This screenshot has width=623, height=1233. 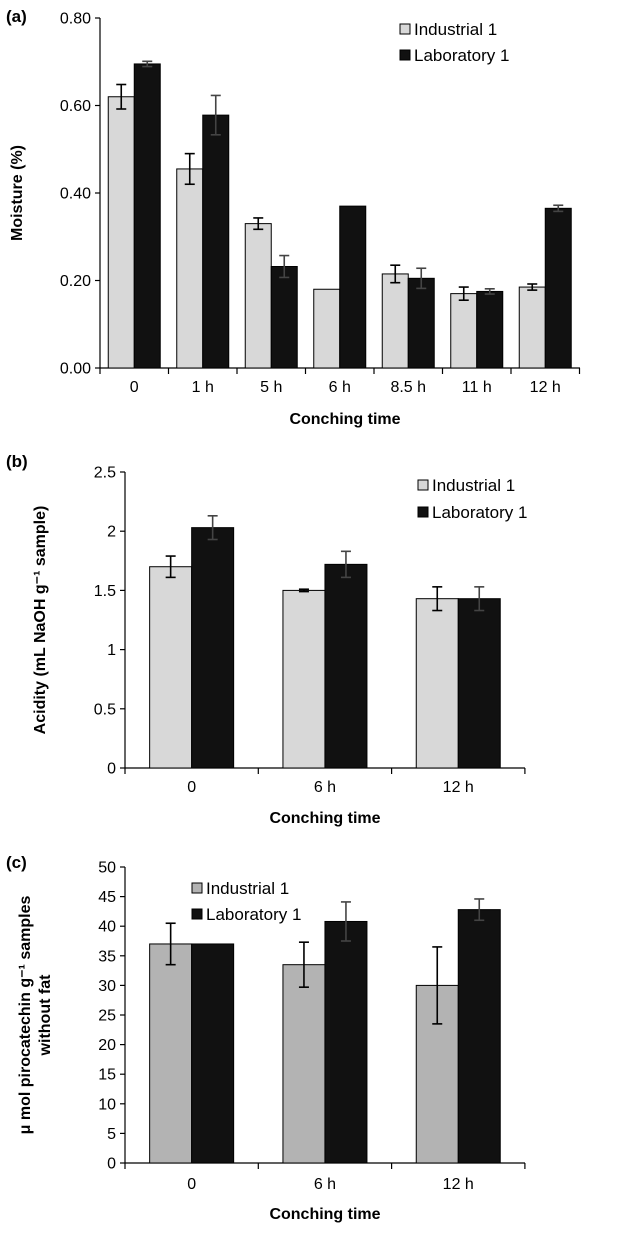 I want to click on y-axis-title: Acidity (mL NaOH g⁻¹ sample), so click(x=40, y=620).